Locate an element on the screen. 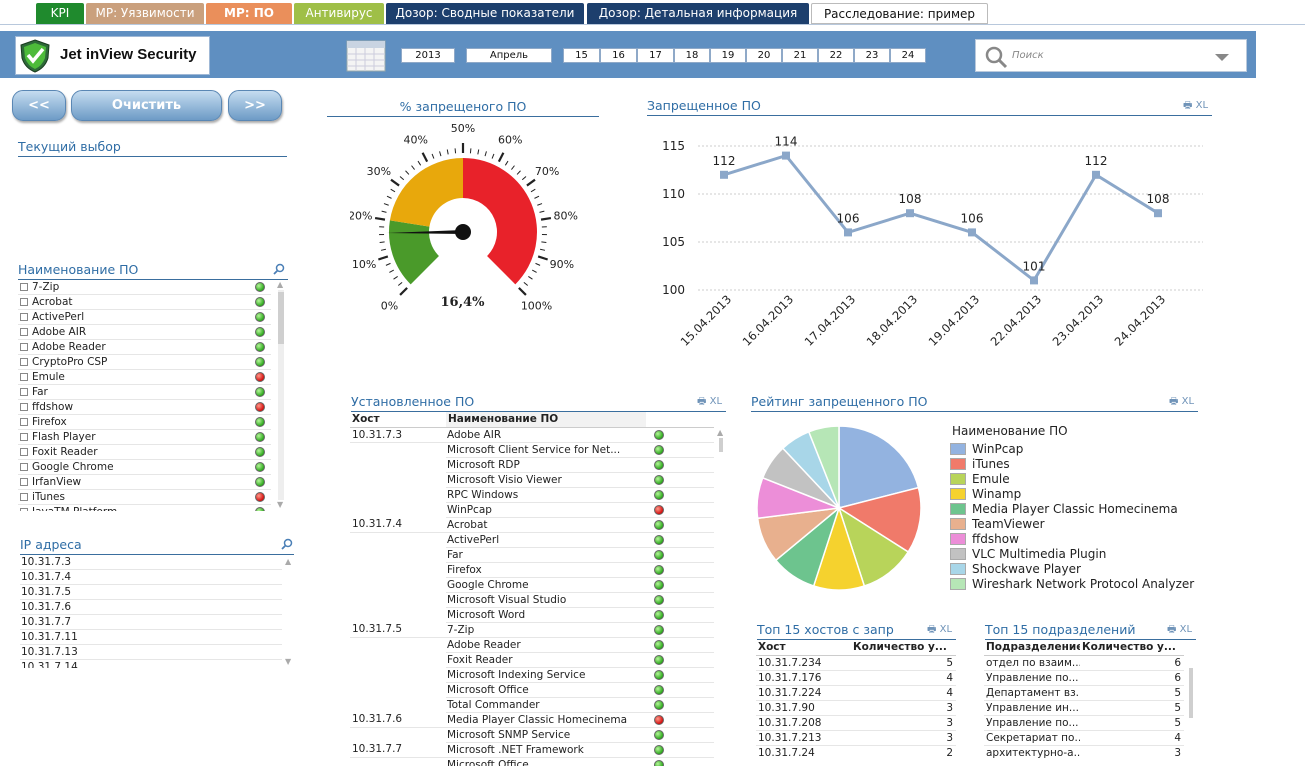  table-row: 10.31.7.90 3 is located at coordinates (856, 708).